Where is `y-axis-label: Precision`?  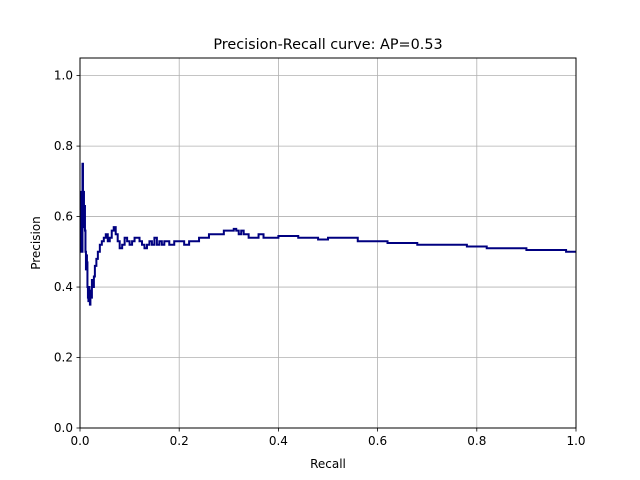
y-axis-label: Precision is located at coordinates (36, 243).